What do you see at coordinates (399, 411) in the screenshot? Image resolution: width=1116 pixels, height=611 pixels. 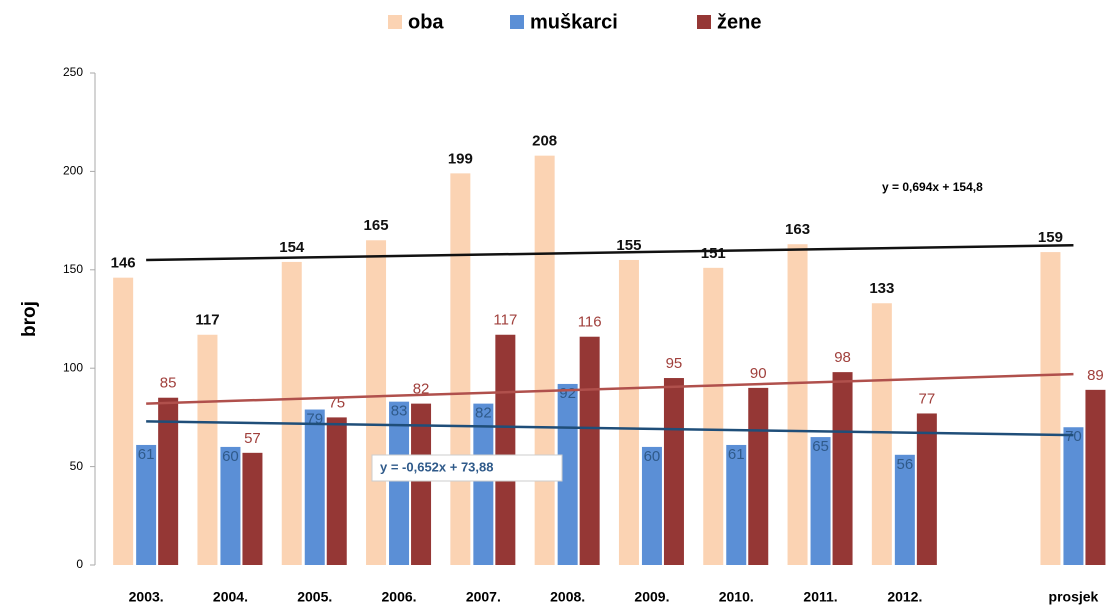 I see `value-label: 83` at bounding box center [399, 411].